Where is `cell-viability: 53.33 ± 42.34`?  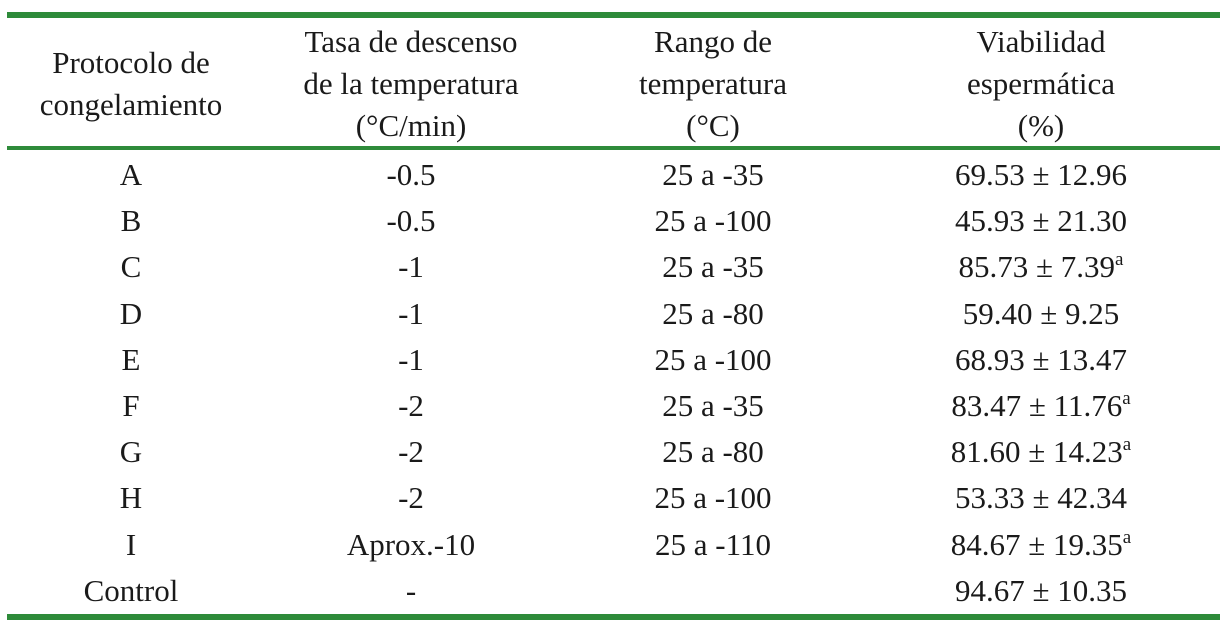
cell-viability: 53.33 ± 42.34 is located at coordinates (1041, 498).